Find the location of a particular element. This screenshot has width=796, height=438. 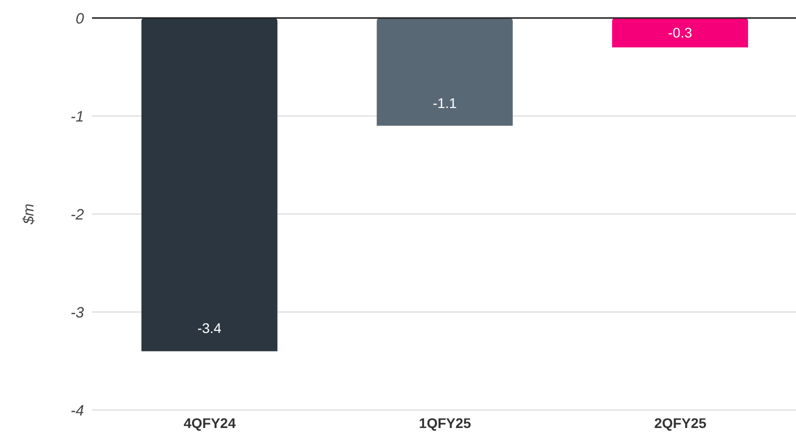

y-axis-title: $m is located at coordinates (29, 215).